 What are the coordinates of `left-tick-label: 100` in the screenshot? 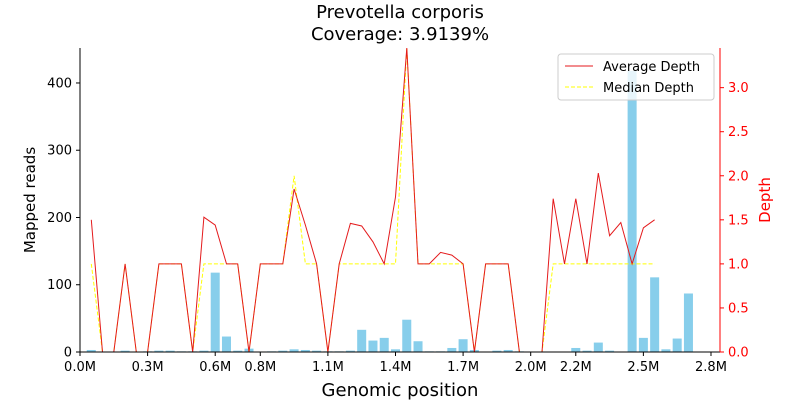 It's located at (59, 285).